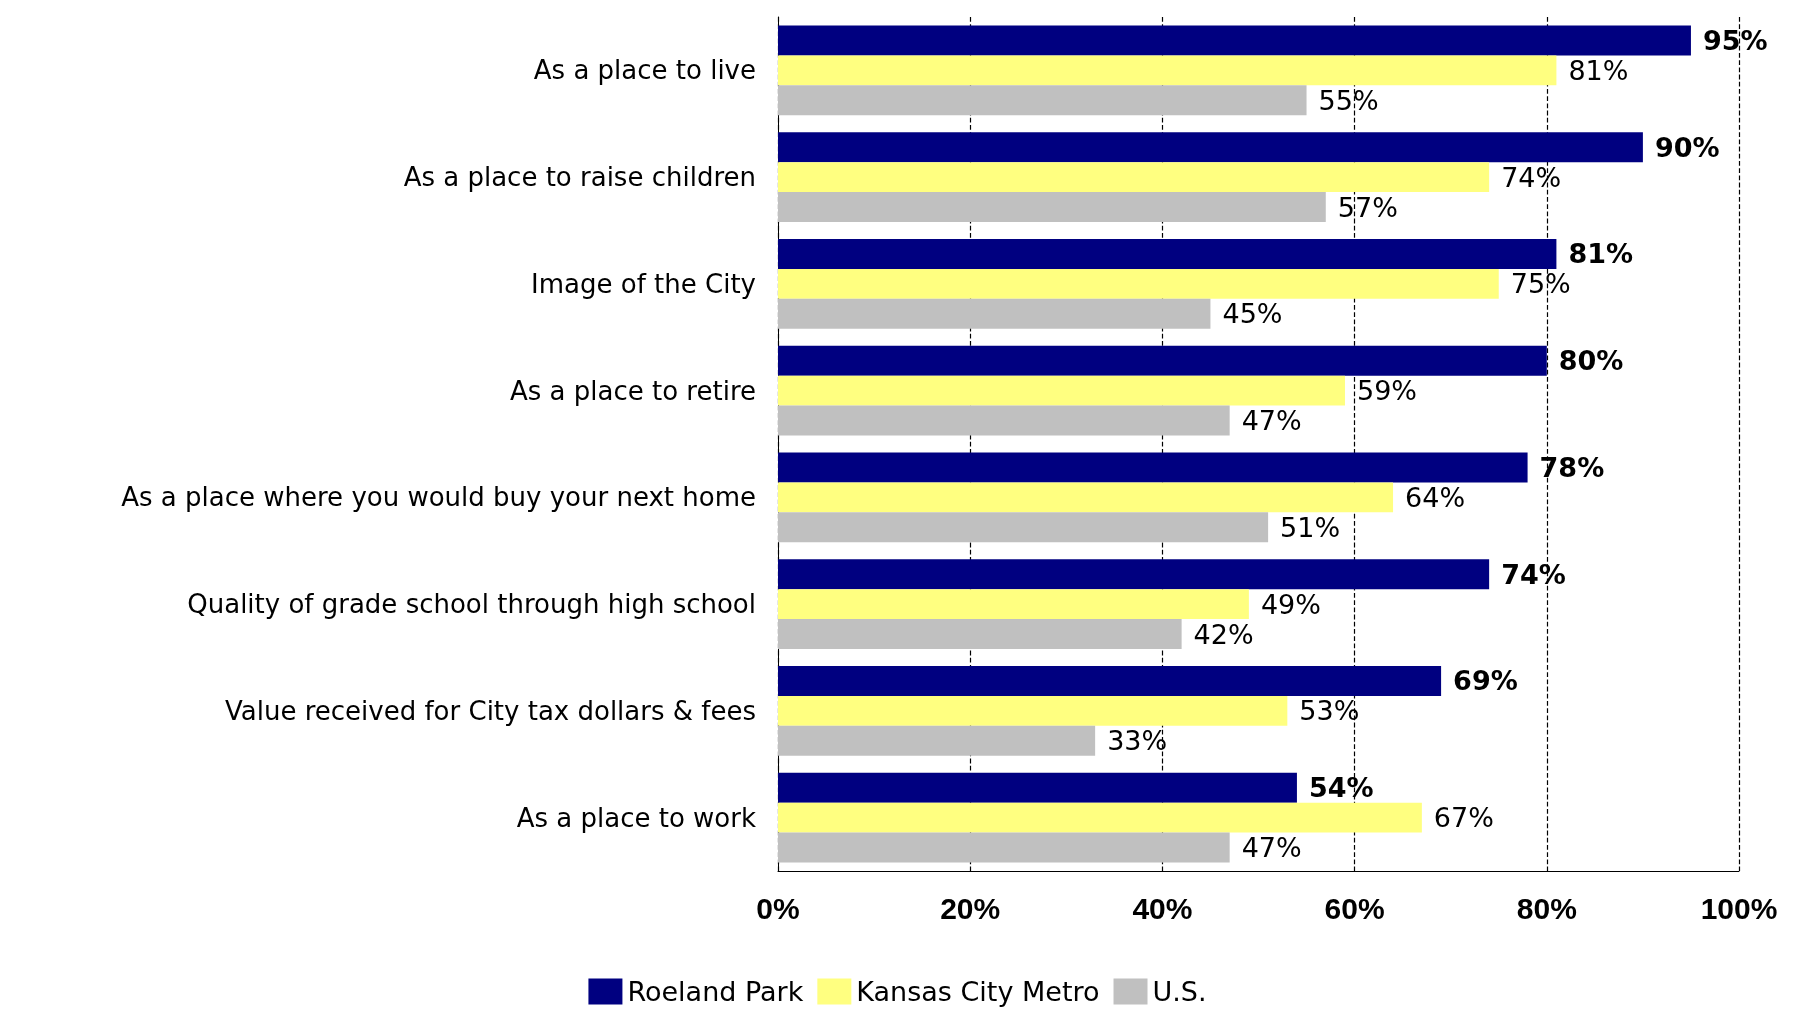  What do you see at coordinates (778, 908) in the screenshot?
I see `x-tick-label: 0%` at bounding box center [778, 908].